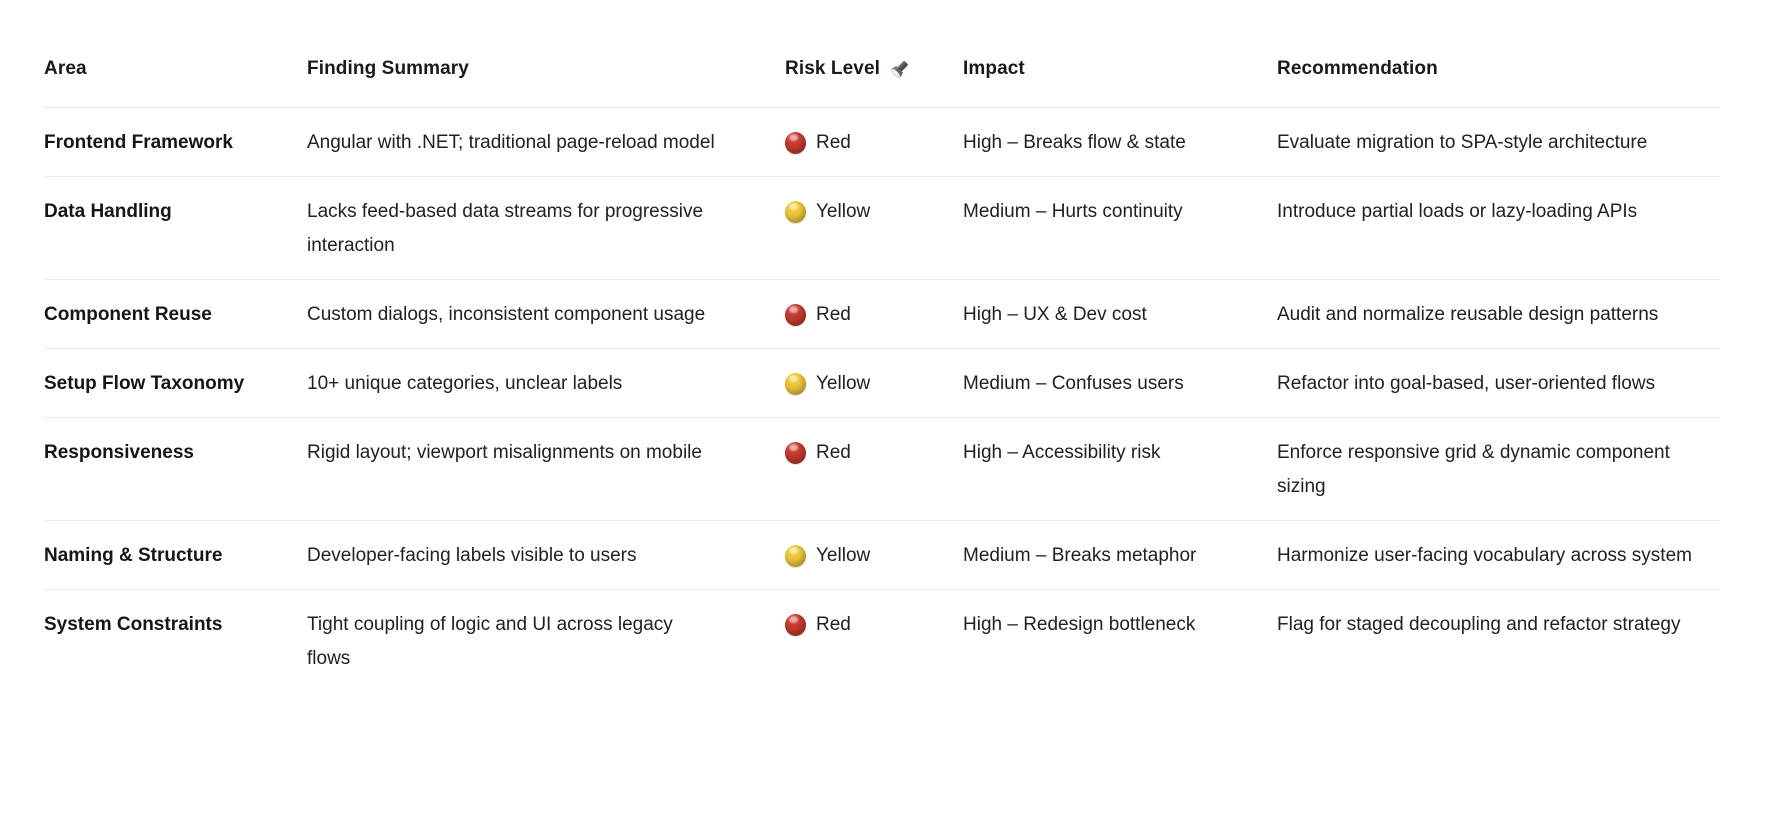 This screenshot has height=814, width=1790. What do you see at coordinates (175, 383) in the screenshot?
I see `area-cell: Setup Flow Taxonomy` at bounding box center [175, 383].